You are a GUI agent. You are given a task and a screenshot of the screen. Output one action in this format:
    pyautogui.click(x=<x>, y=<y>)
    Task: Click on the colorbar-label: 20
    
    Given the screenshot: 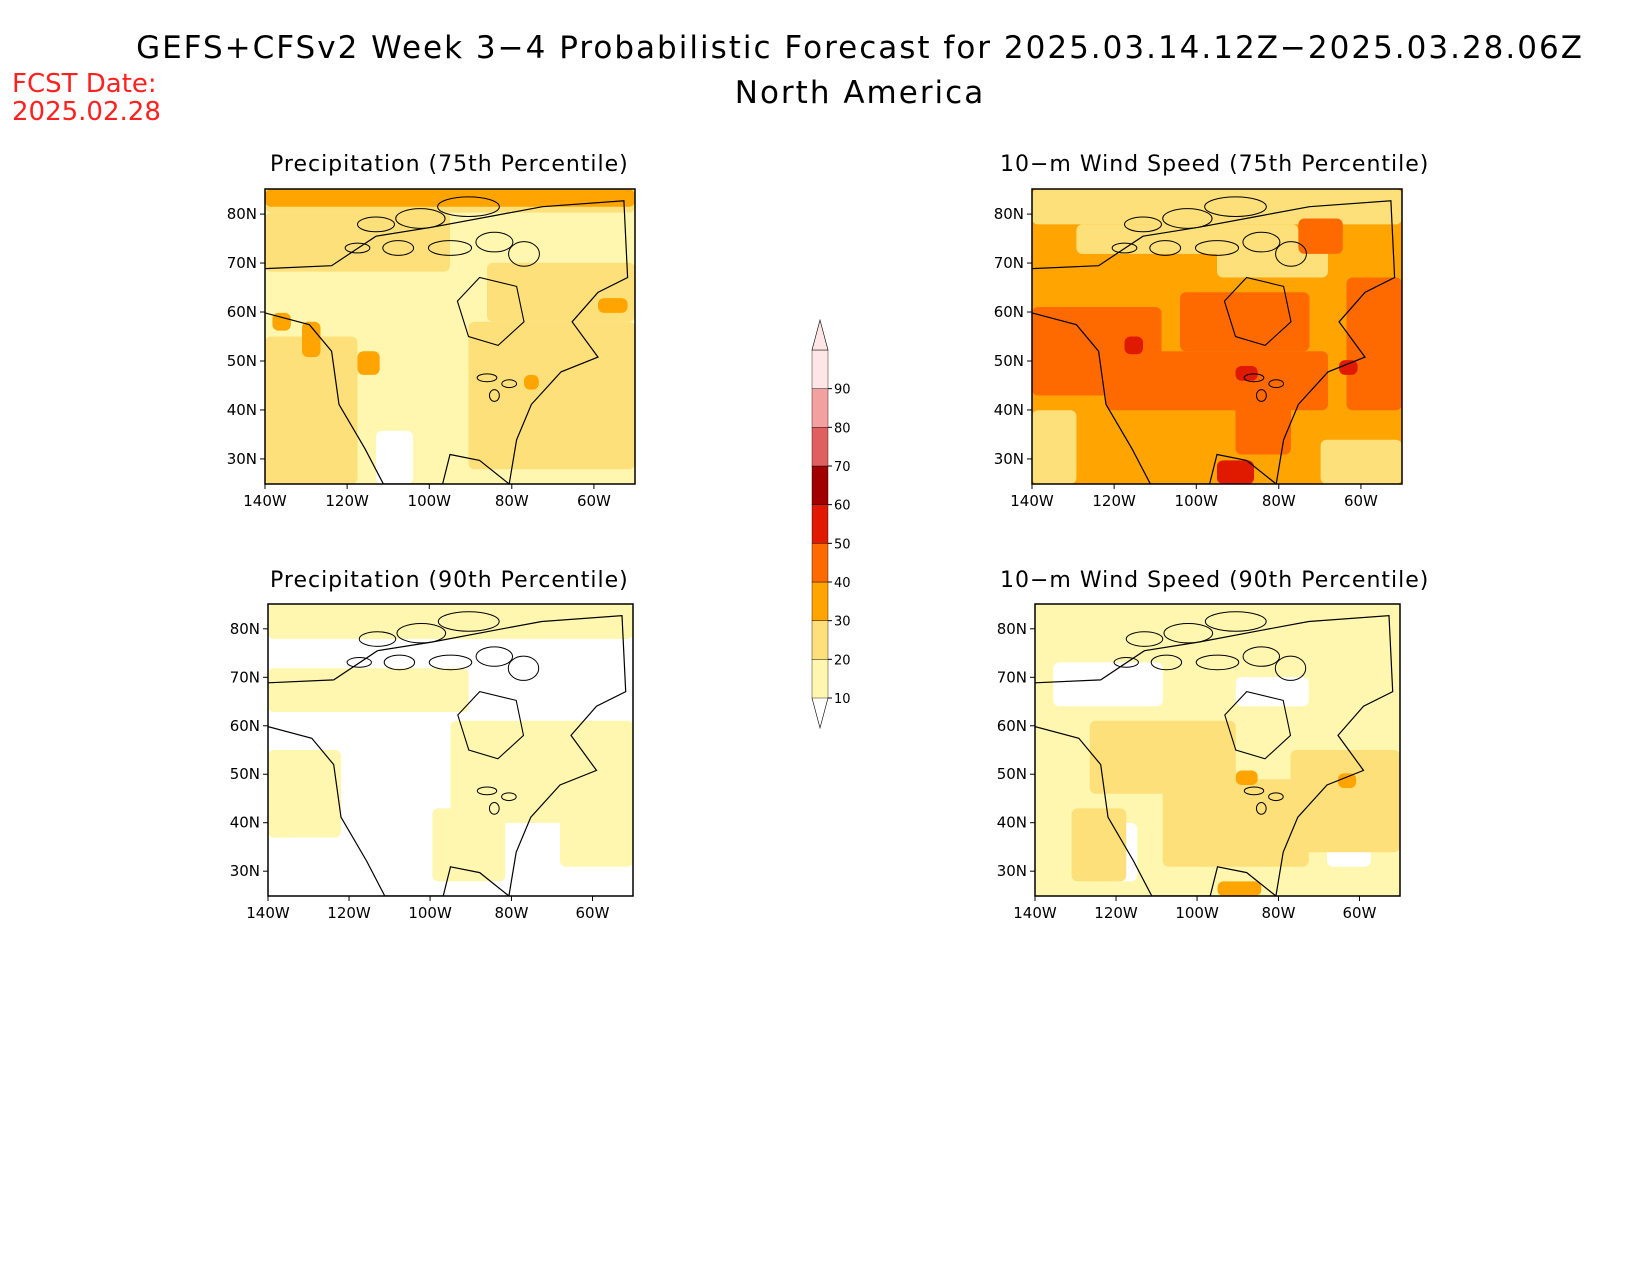 What is the action you would take?
    pyautogui.click(x=842, y=660)
    